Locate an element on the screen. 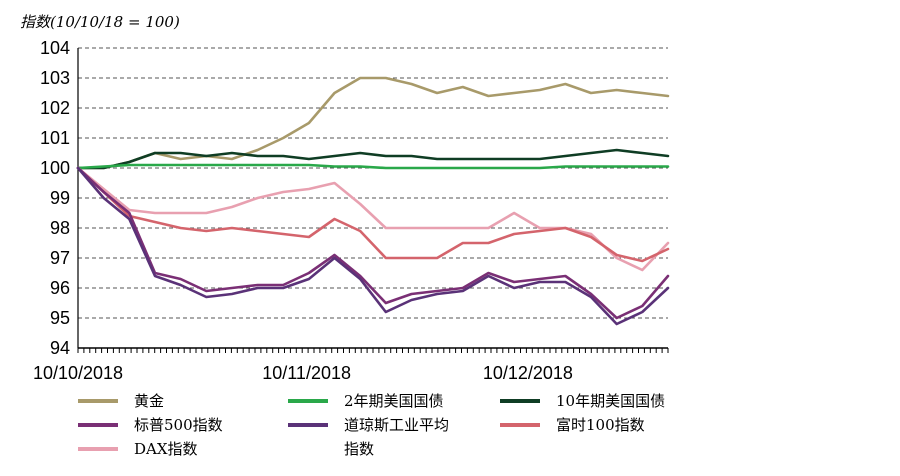 Image resolution: width=900 pixels, height=476 pixels. y-tick-label: 102 is located at coordinates (55, 108).